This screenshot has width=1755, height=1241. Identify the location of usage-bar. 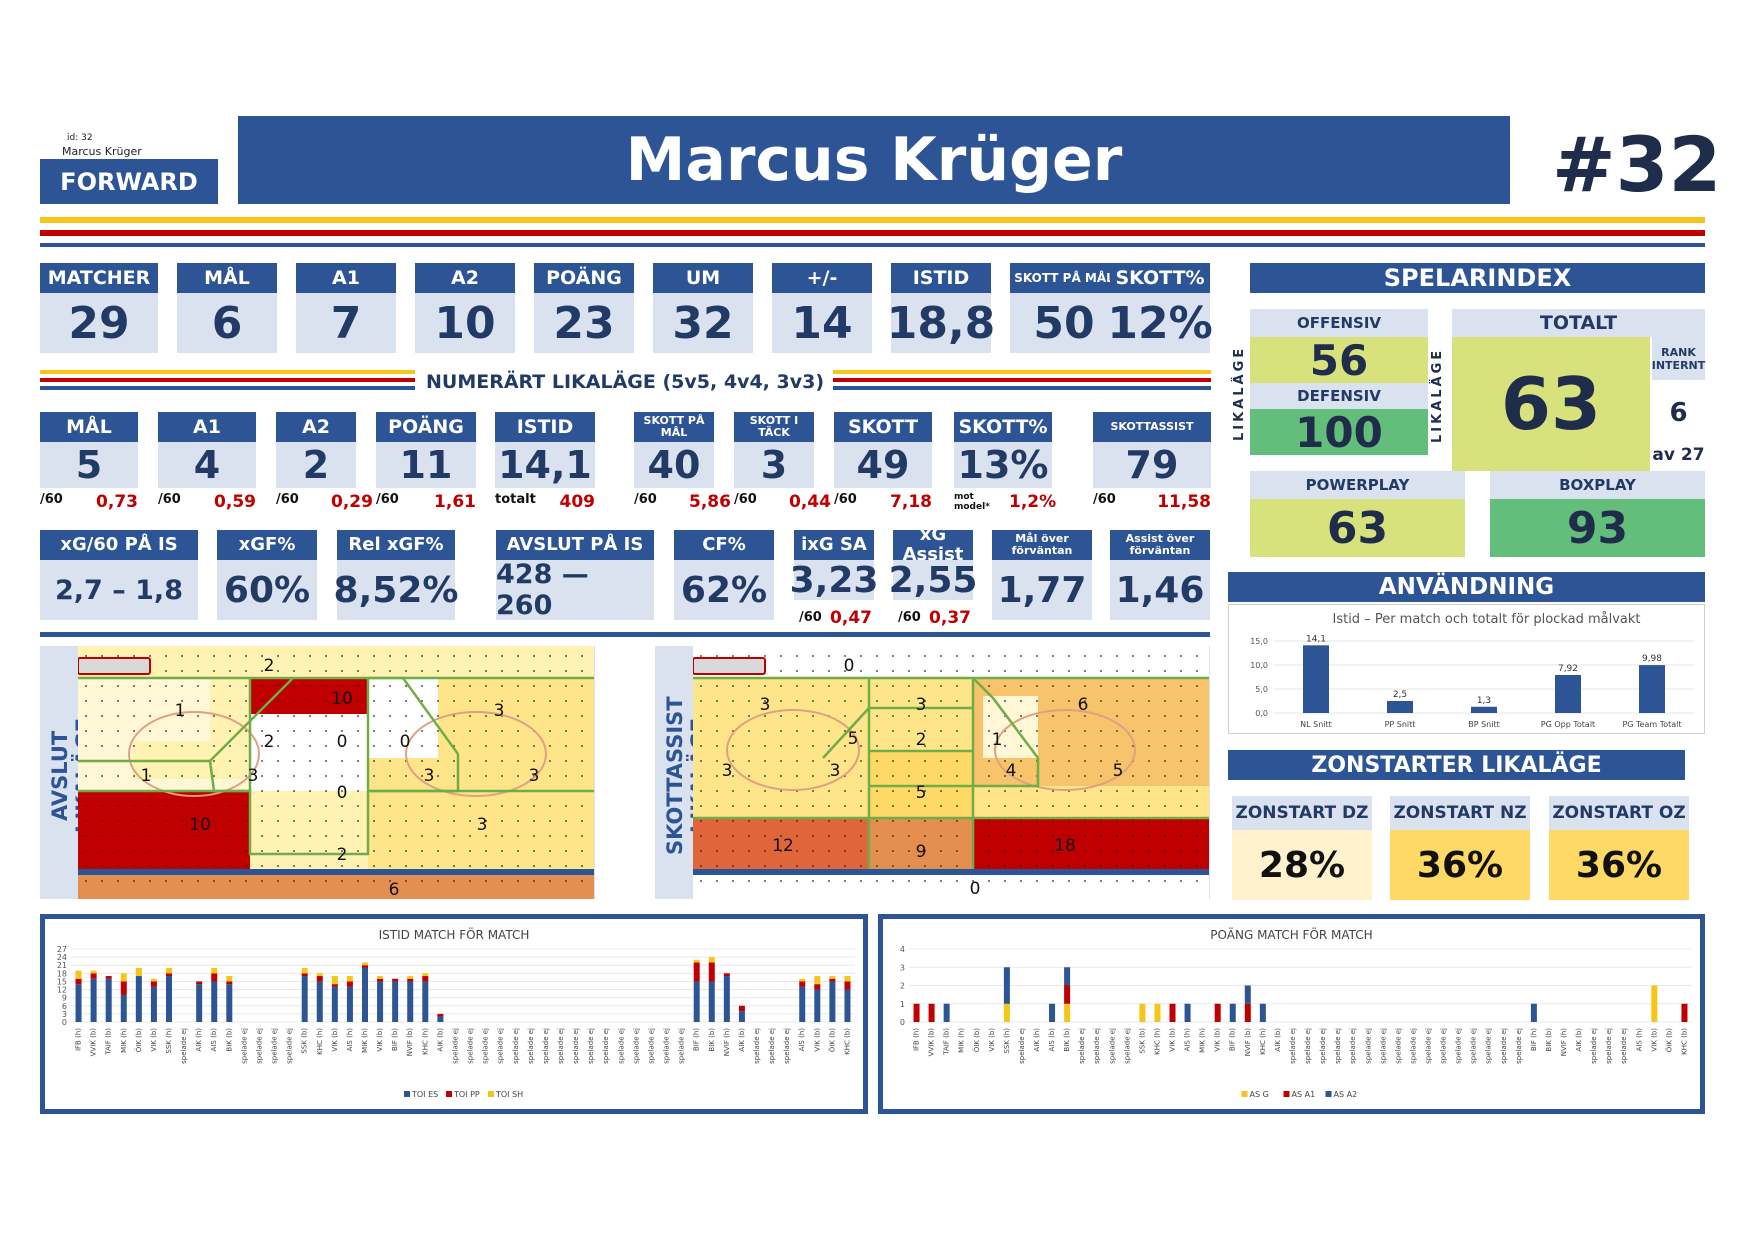
(1568, 693).